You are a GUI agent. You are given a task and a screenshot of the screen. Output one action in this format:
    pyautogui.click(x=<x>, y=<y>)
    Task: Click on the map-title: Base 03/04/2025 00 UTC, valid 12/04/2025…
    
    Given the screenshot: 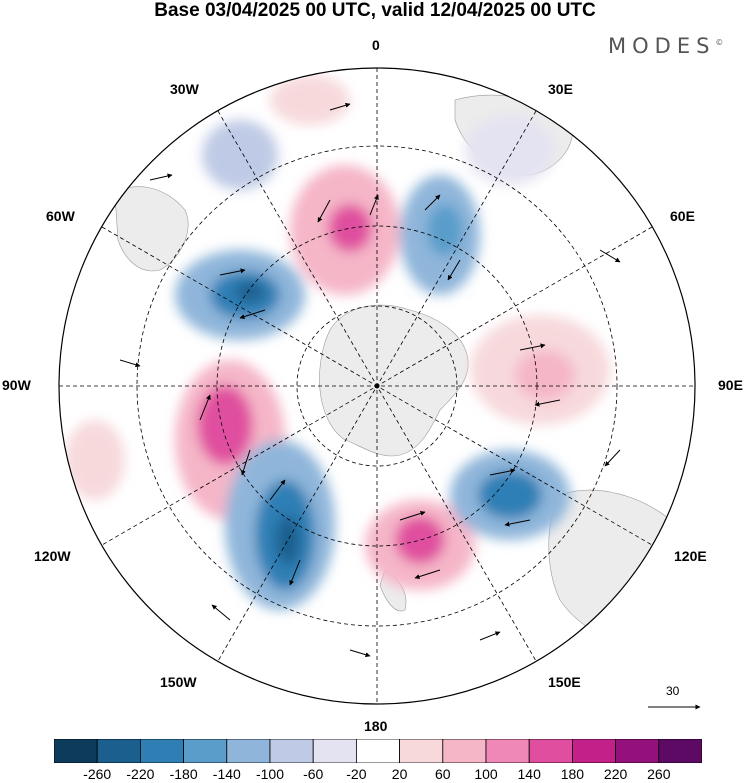 What is the action you would take?
    pyautogui.click(x=375, y=10)
    